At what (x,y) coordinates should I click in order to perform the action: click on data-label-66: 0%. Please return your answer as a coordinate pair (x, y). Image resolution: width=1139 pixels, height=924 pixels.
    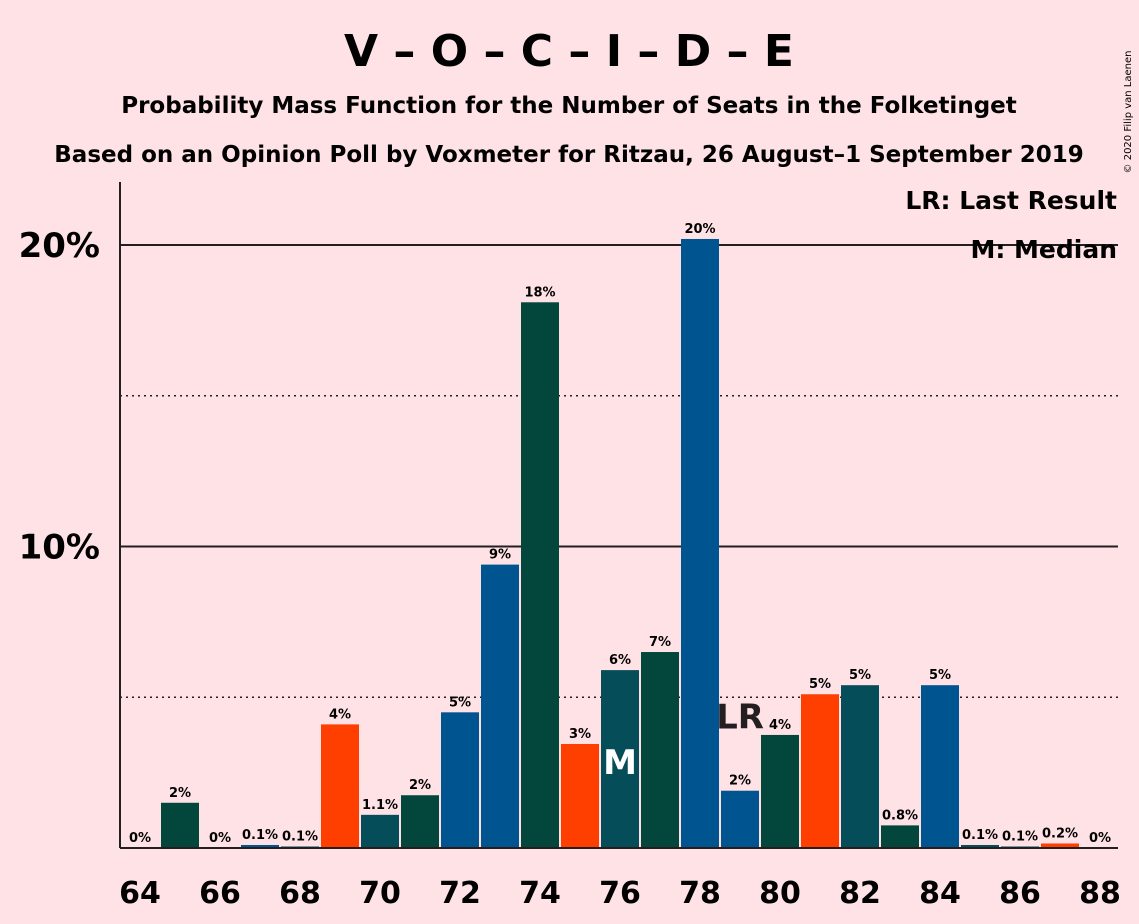
    Looking at the image, I should click on (220, 838).